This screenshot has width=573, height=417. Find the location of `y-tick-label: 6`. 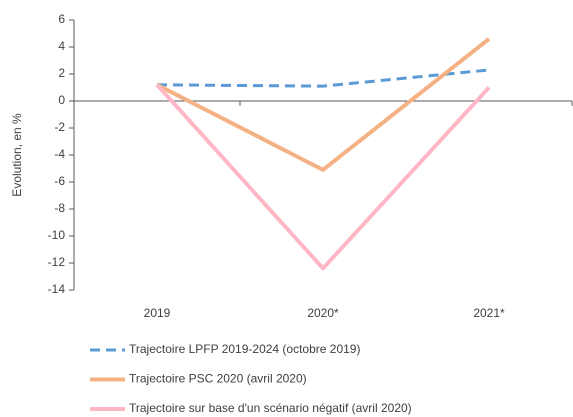

y-tick-label: 6 is located at coordinates (61, 19).